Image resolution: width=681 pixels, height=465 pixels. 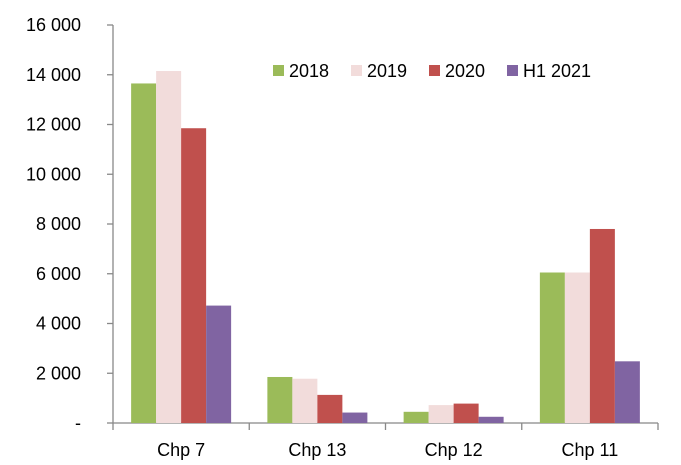 I want to click on legend-label: 2018, so click(x=309, y=71).